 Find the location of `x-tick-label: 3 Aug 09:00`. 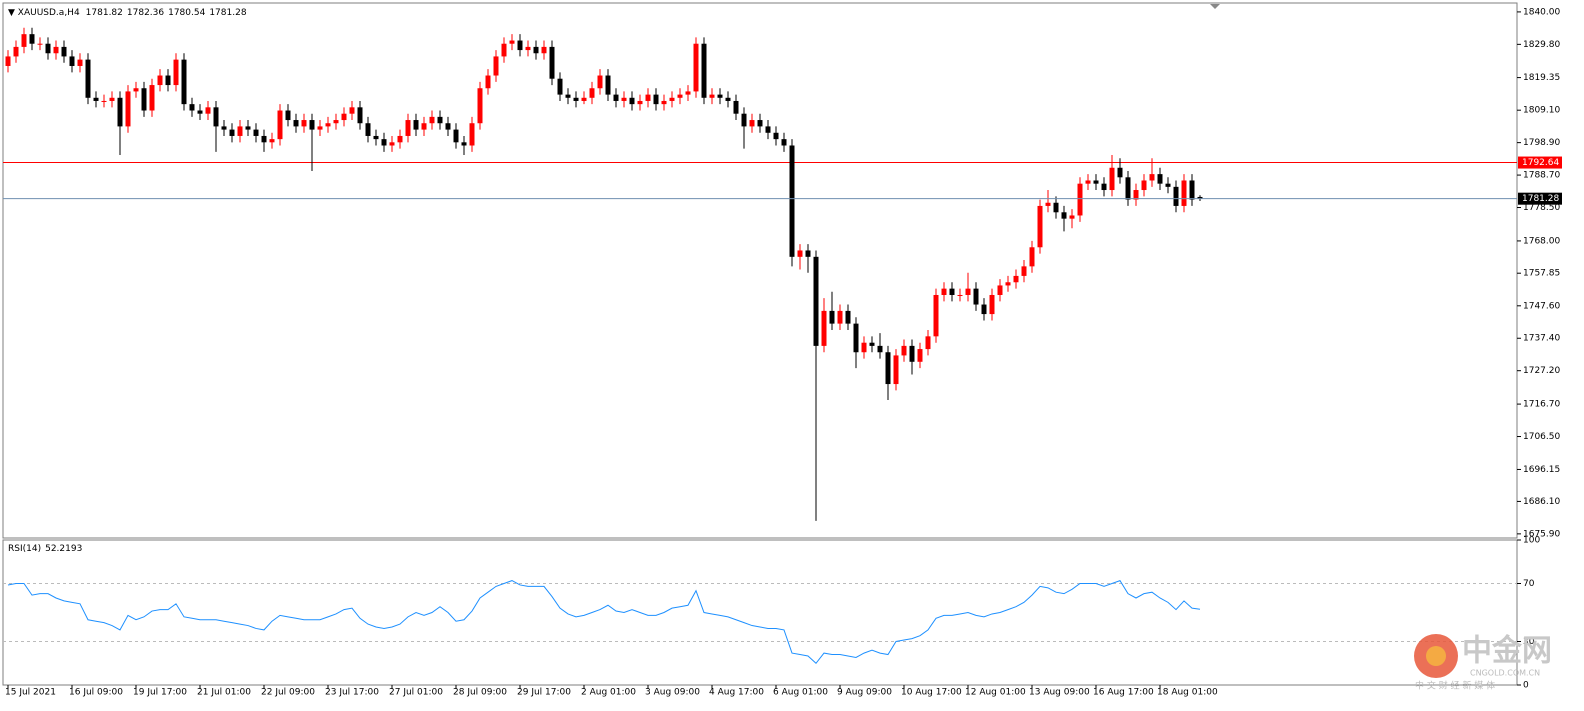

x-tick-label: 3 Aug 09:00 is located at coordinates (672, 693).